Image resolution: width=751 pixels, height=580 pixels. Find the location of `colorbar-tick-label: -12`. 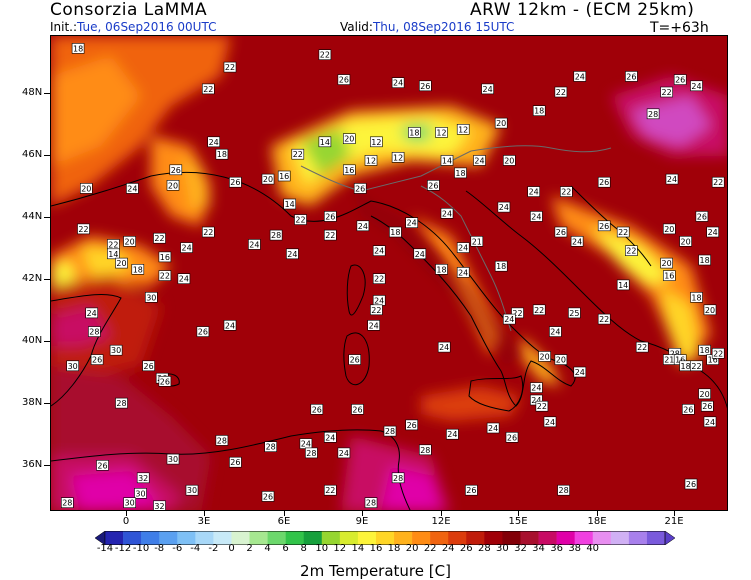

colorbar-tick-label: -12 is located at coordinates (123, 548).